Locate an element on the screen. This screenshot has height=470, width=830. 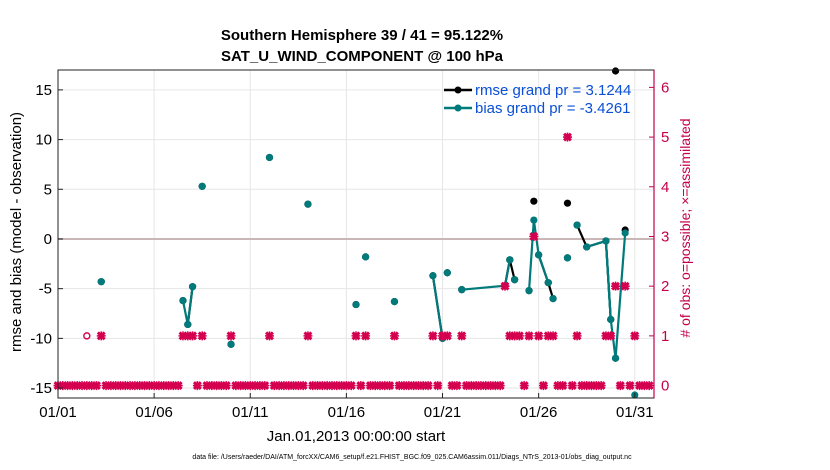
chart-title: Southern Hemisphere 39 / 41 = 95.122% is located at coordinates (362, 35).